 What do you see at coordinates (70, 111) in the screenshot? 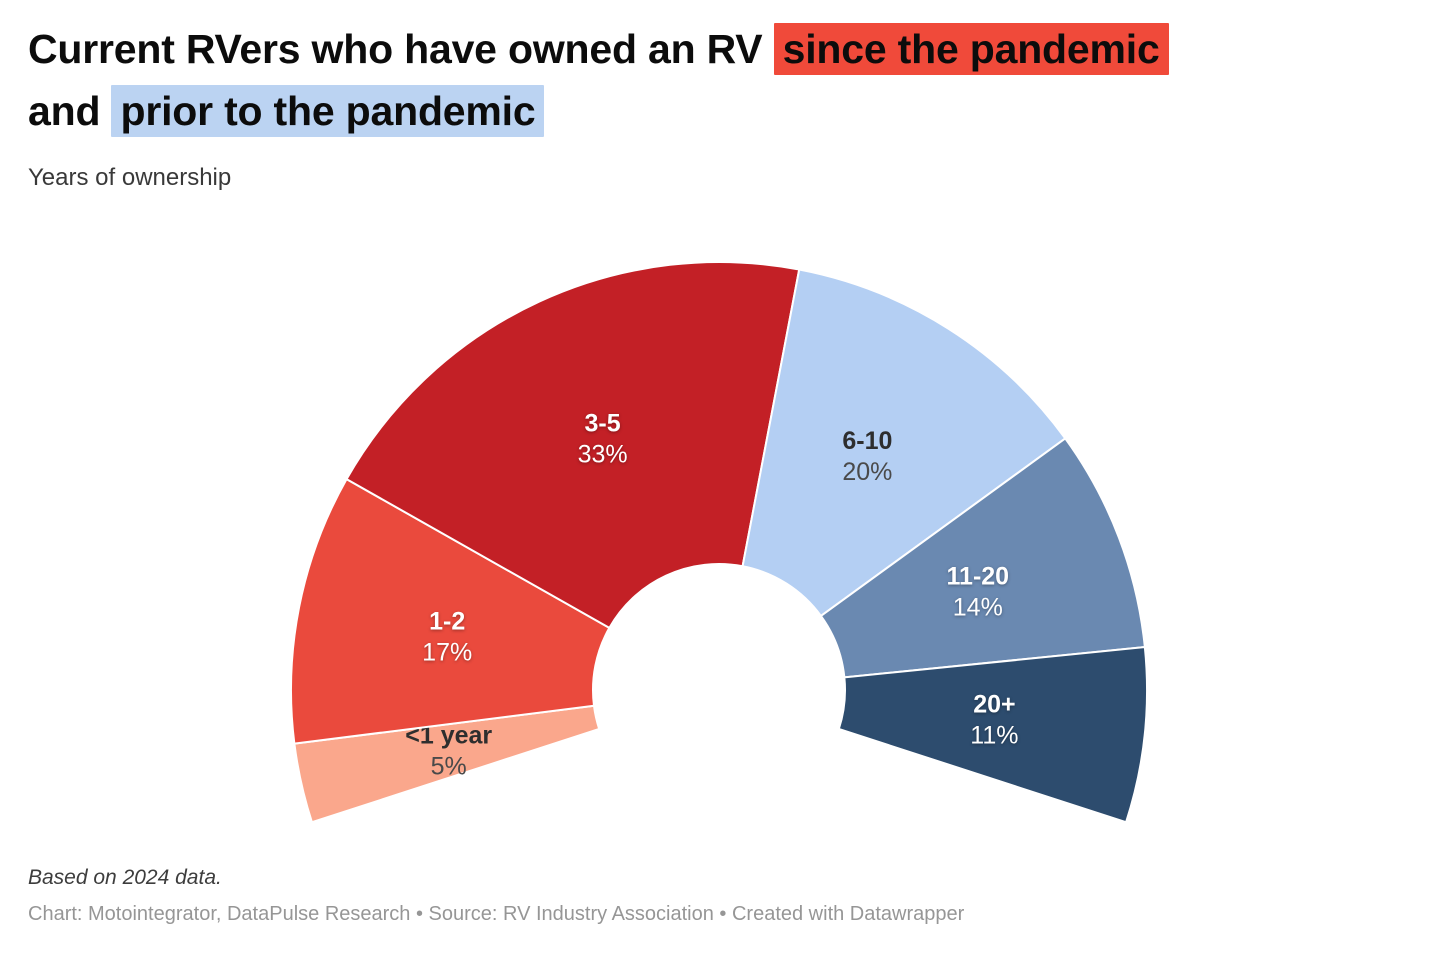
I see `title-text-2: and` at bounding box center [70, 111].